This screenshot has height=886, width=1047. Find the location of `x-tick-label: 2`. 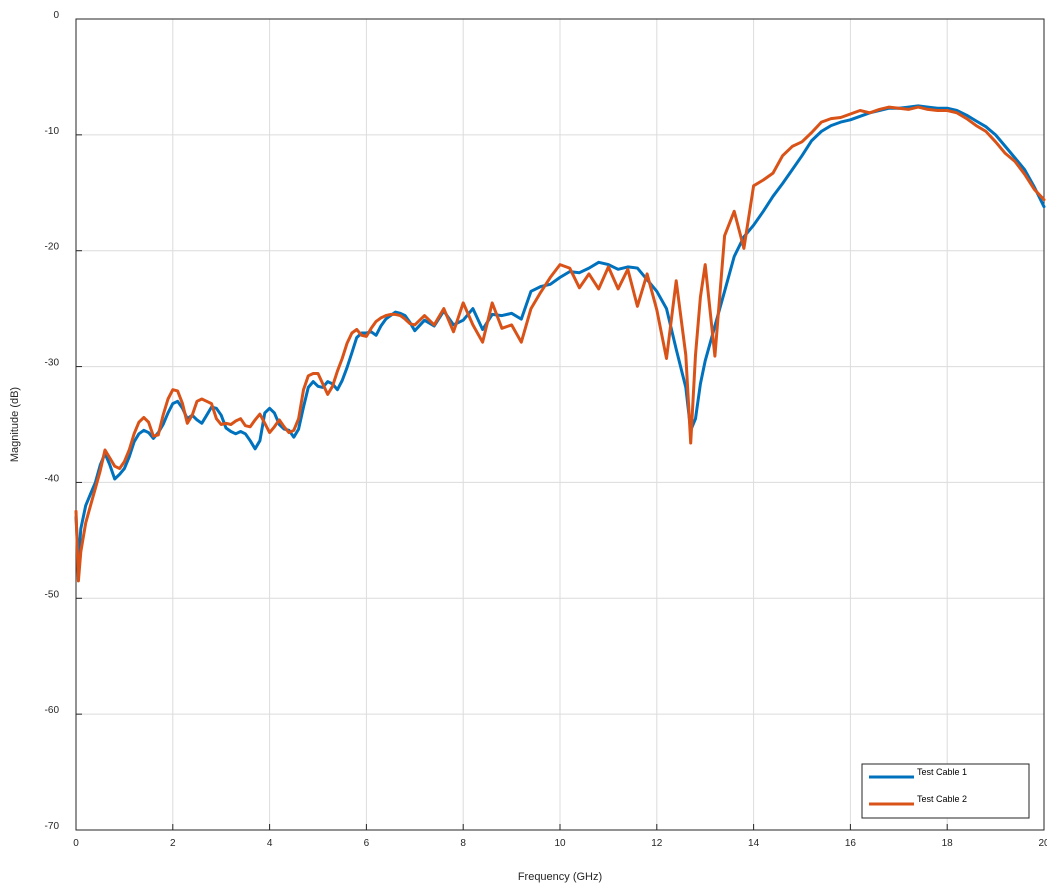

x-tick-label: 2 is located at coordinates (173, 843).